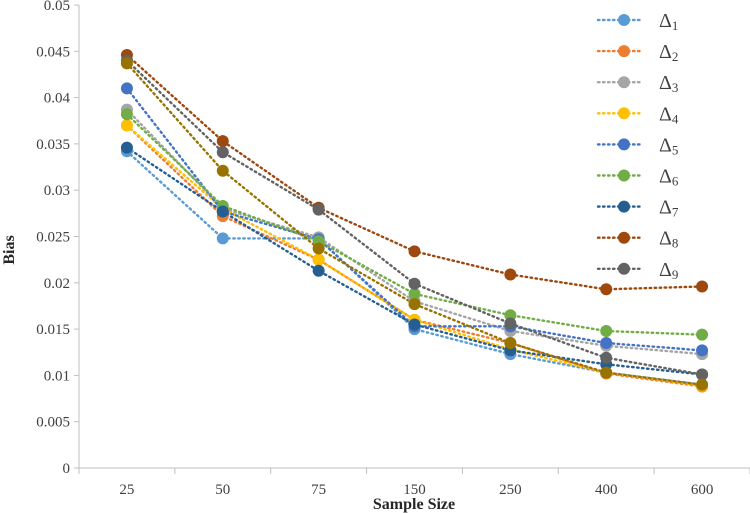 This screenshot has width=750, height=513. What do you see at coordinates (57, 191) in the screenshot?
I see `y-tick-label: 0.03` at bounding box center [57, 191].